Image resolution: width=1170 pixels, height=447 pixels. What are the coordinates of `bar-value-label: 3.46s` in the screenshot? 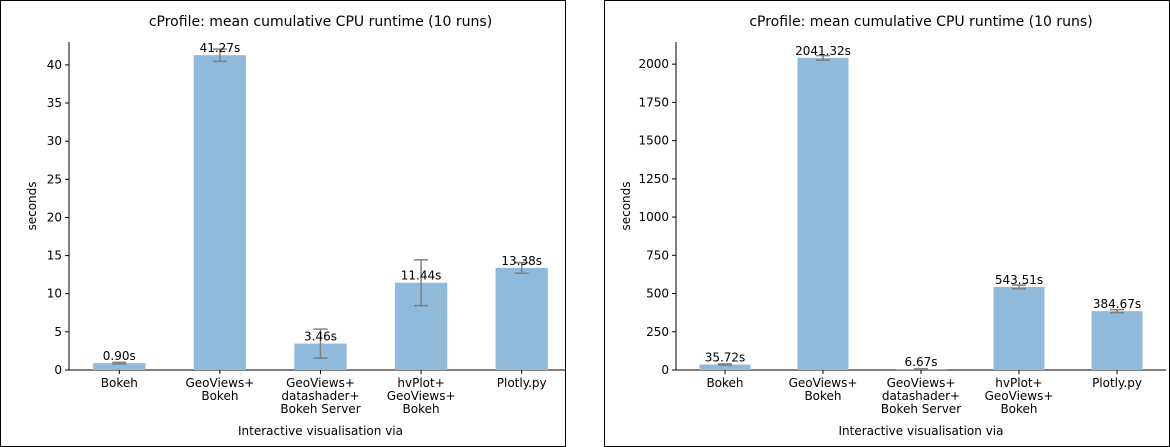 It's located at (320, 337).